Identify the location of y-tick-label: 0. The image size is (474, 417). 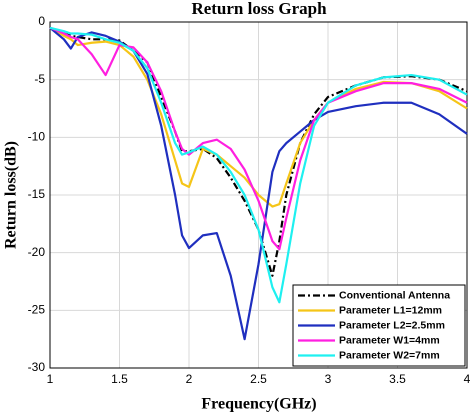
(41, 21).